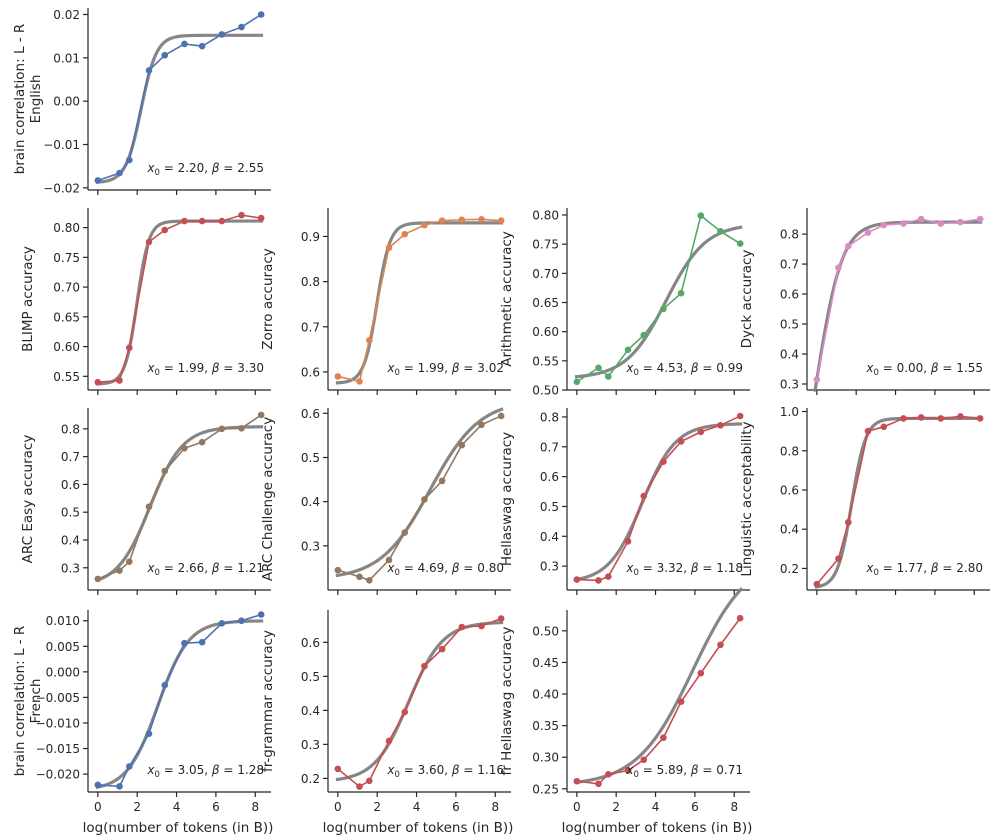  Describe the element at coordinates (63, 672) in the screenshot. I see `y-tick-label: 0.000` at that location.